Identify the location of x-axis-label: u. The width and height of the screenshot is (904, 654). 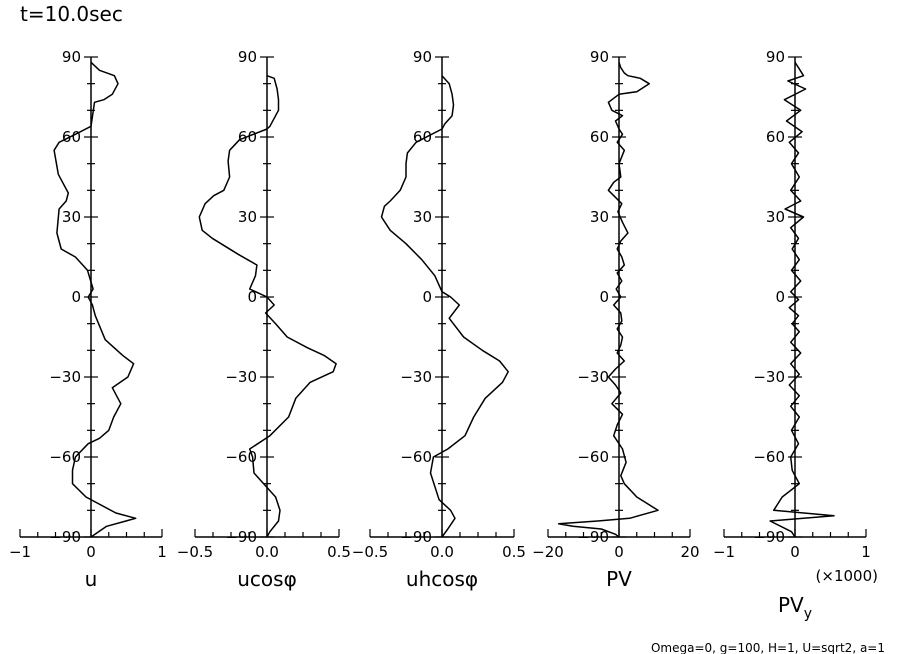
(91, 579).